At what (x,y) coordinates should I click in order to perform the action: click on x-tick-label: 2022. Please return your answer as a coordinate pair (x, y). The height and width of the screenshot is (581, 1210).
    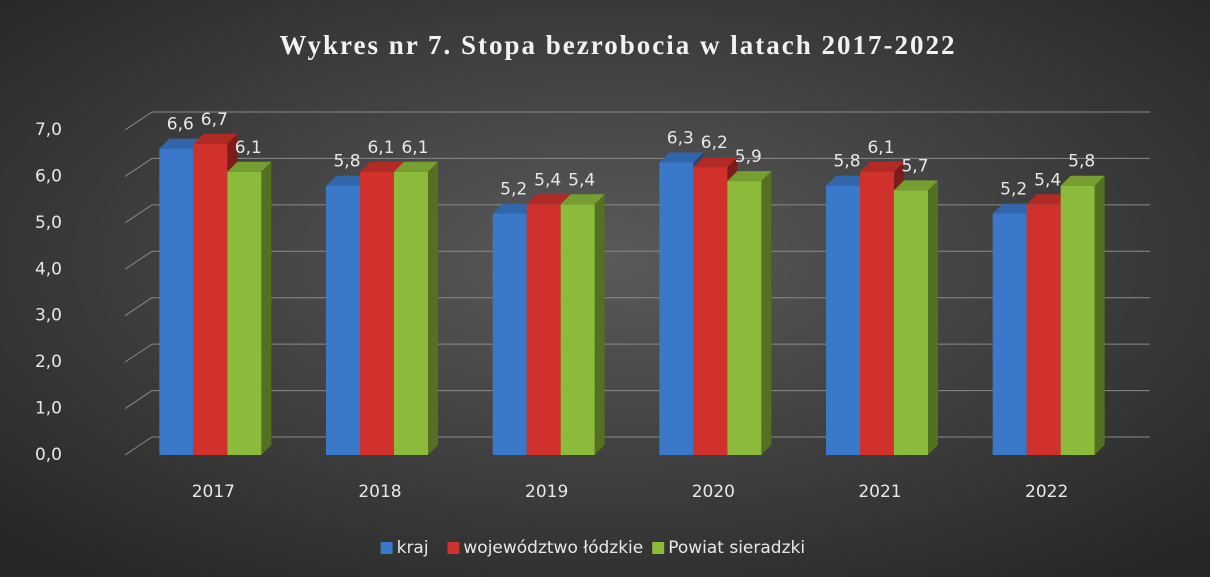
    Looking at the image, I should click on (1046, 492).